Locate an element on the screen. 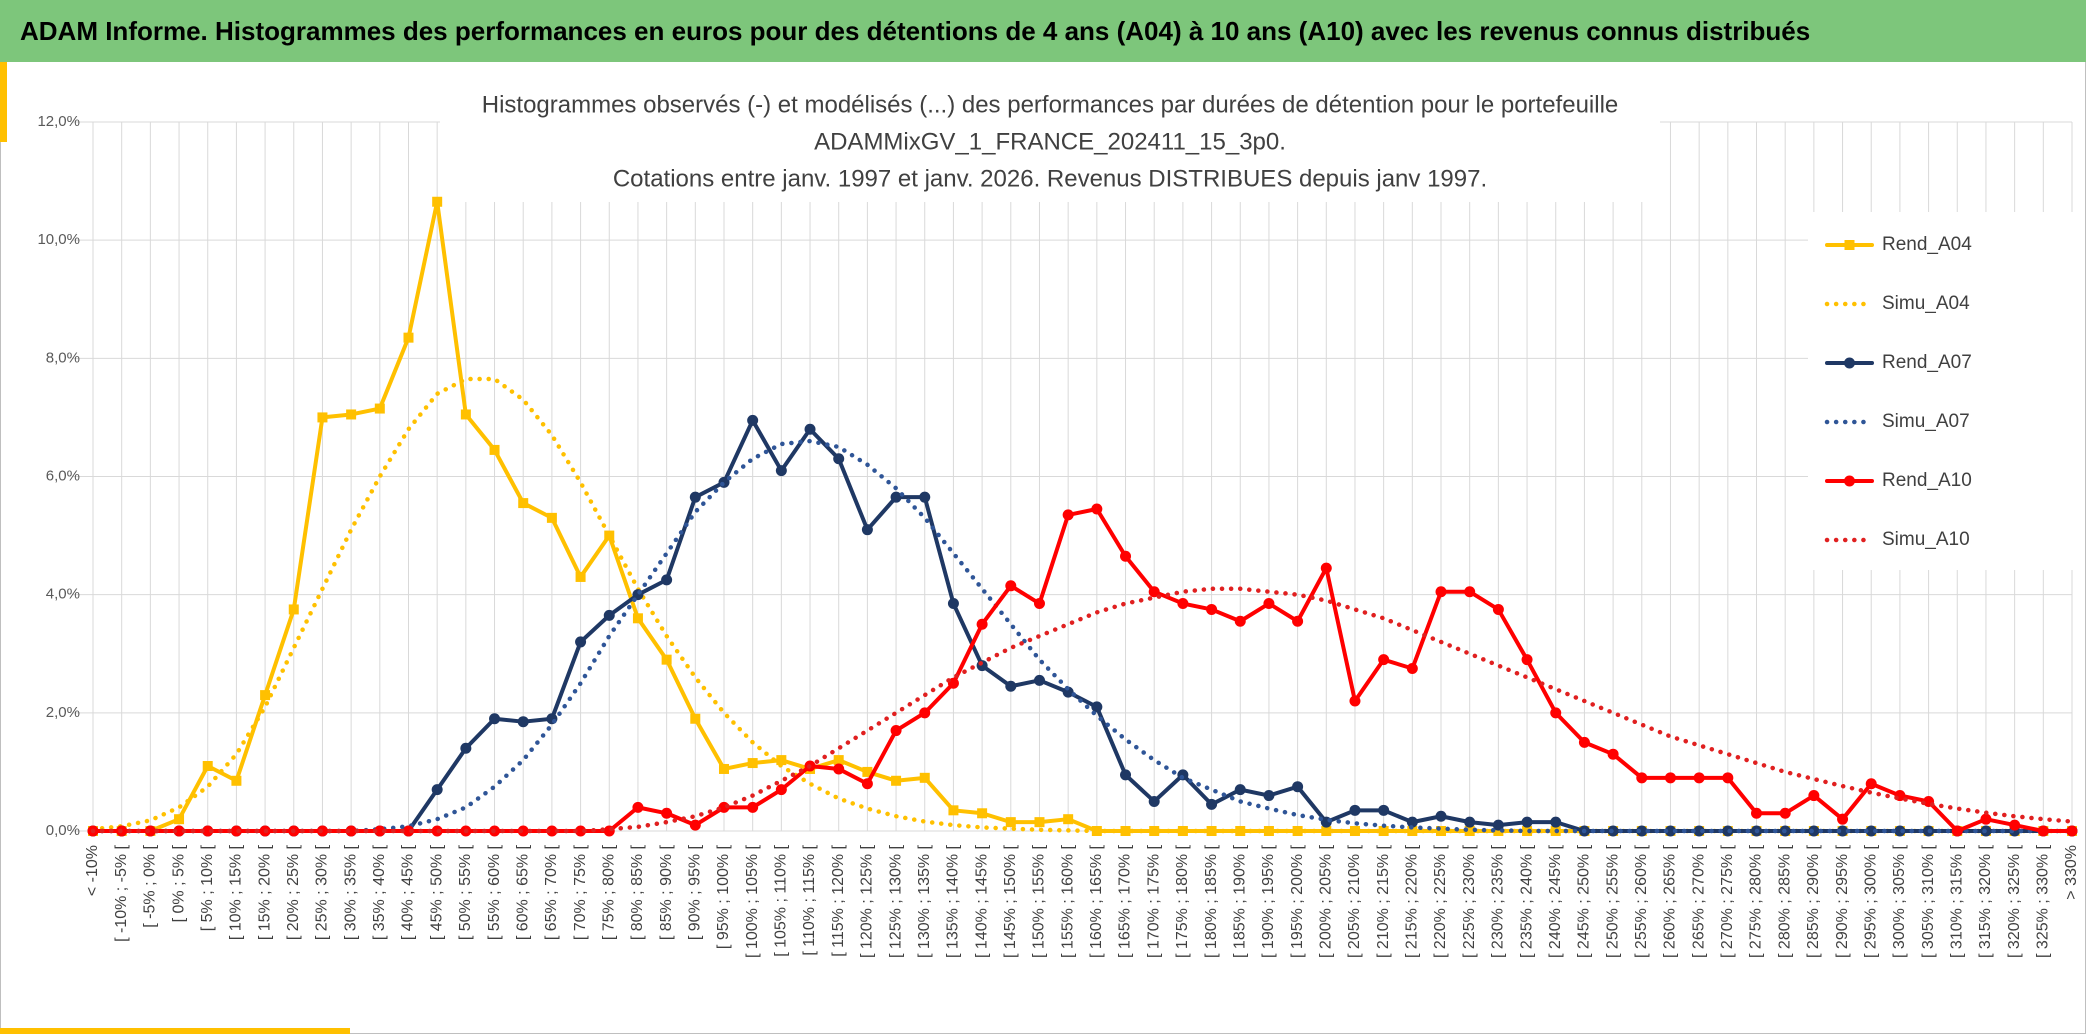  x-tick-label: [ 270% ; 275% [ is located at coordinates (1727, 901).